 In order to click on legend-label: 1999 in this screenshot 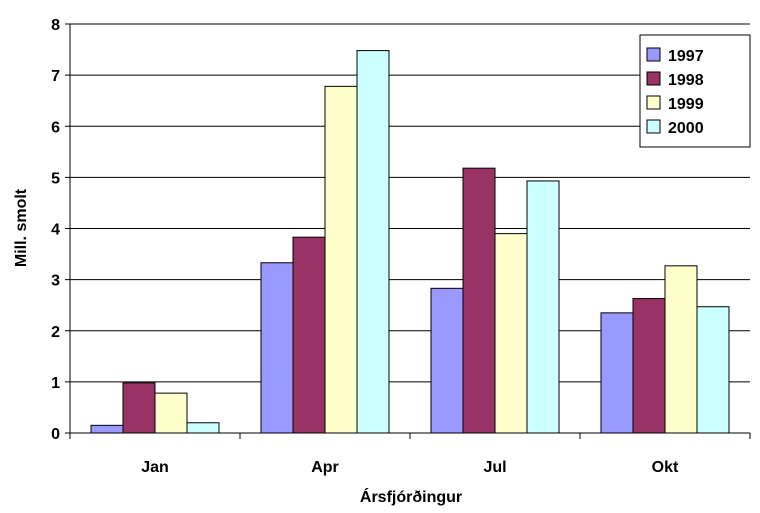, I will do `click(686, 104)`.